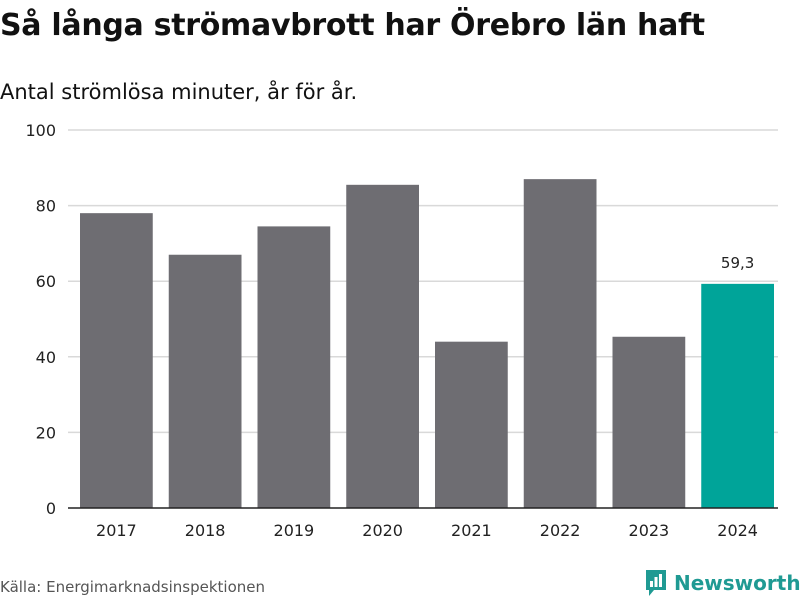  What do you see at coordinates (205, 530) in the screenshot?
I see `x-tick-label: 2018` at bounding box center [205, 530].